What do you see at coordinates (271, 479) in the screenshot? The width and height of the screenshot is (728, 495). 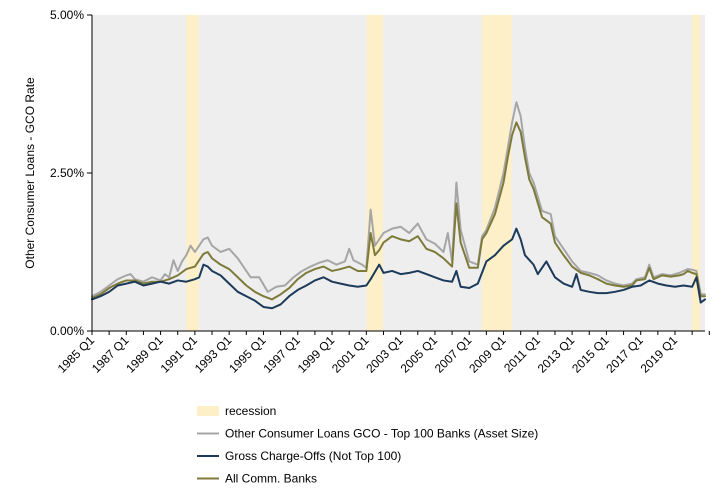 I see `legend-label: All Comm. Banks` at bounding box center [271, 479].